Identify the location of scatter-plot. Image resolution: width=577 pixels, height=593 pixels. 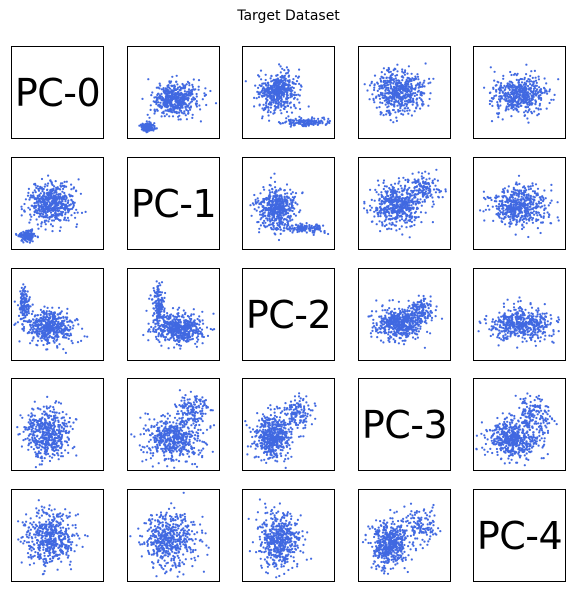
(50, 209).